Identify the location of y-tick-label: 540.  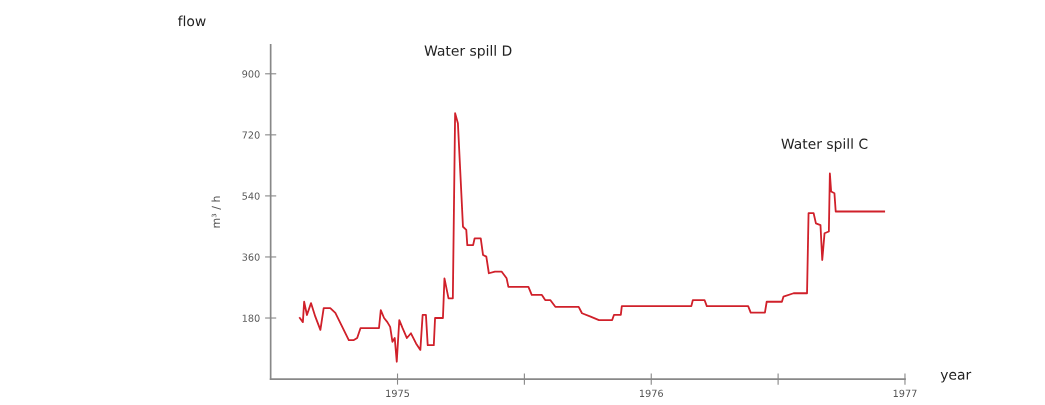
(251, 196).